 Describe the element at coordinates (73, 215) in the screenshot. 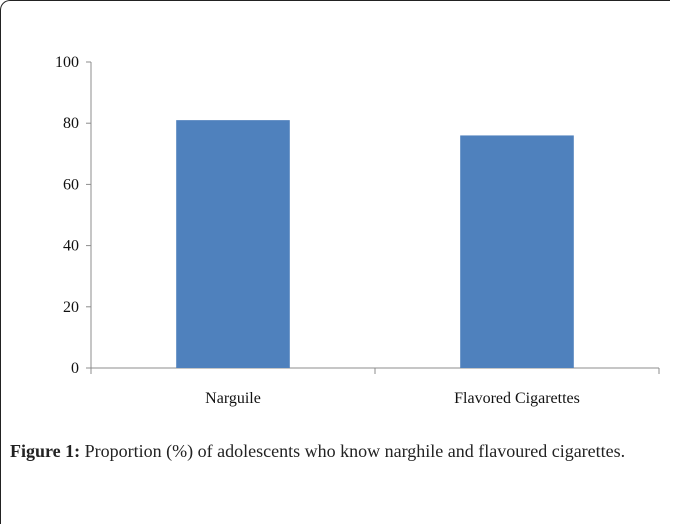

I see `y-axis: 0 20 40 60 80 100` at that location.